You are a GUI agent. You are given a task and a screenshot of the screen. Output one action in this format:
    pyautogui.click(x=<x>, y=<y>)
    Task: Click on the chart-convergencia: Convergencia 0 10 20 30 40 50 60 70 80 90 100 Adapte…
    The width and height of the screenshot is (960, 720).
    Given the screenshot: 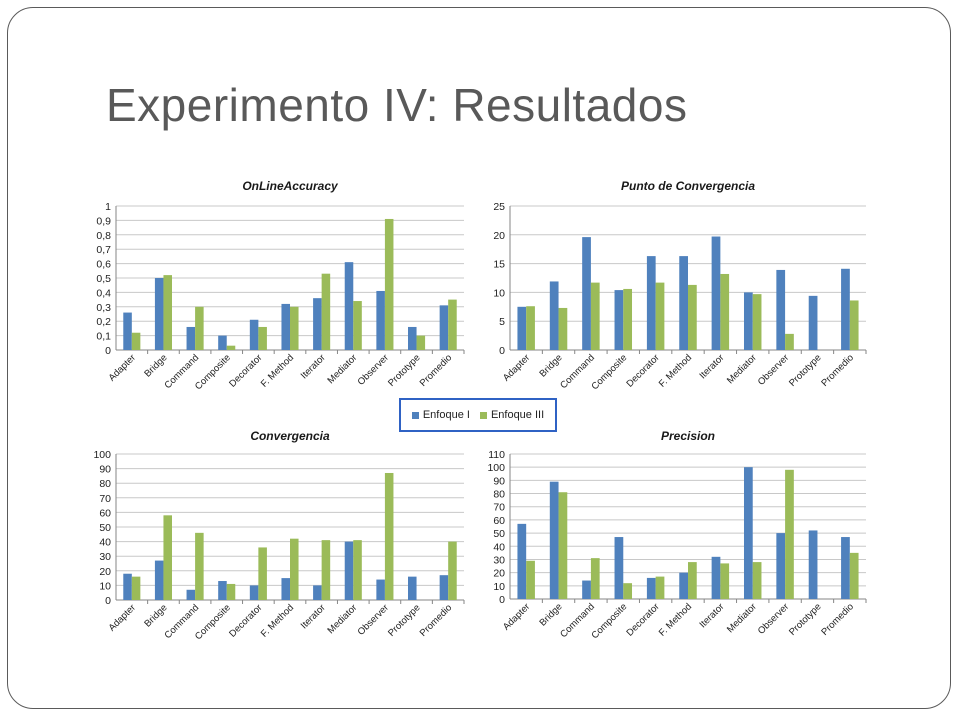 What is the action you would take?
    pyautogui.click(x=277, y=532)
    